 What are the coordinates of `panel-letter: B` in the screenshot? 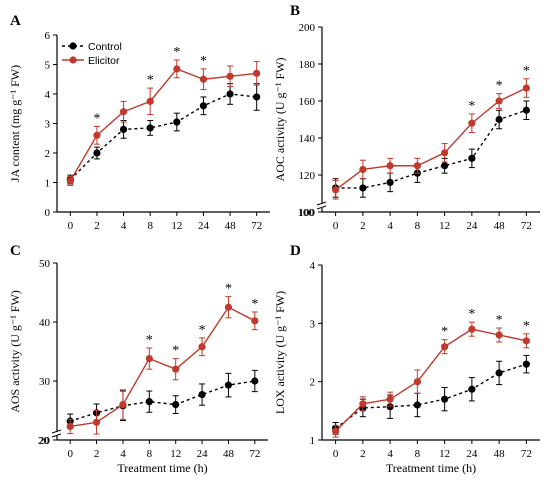 It's located at (295, 11).